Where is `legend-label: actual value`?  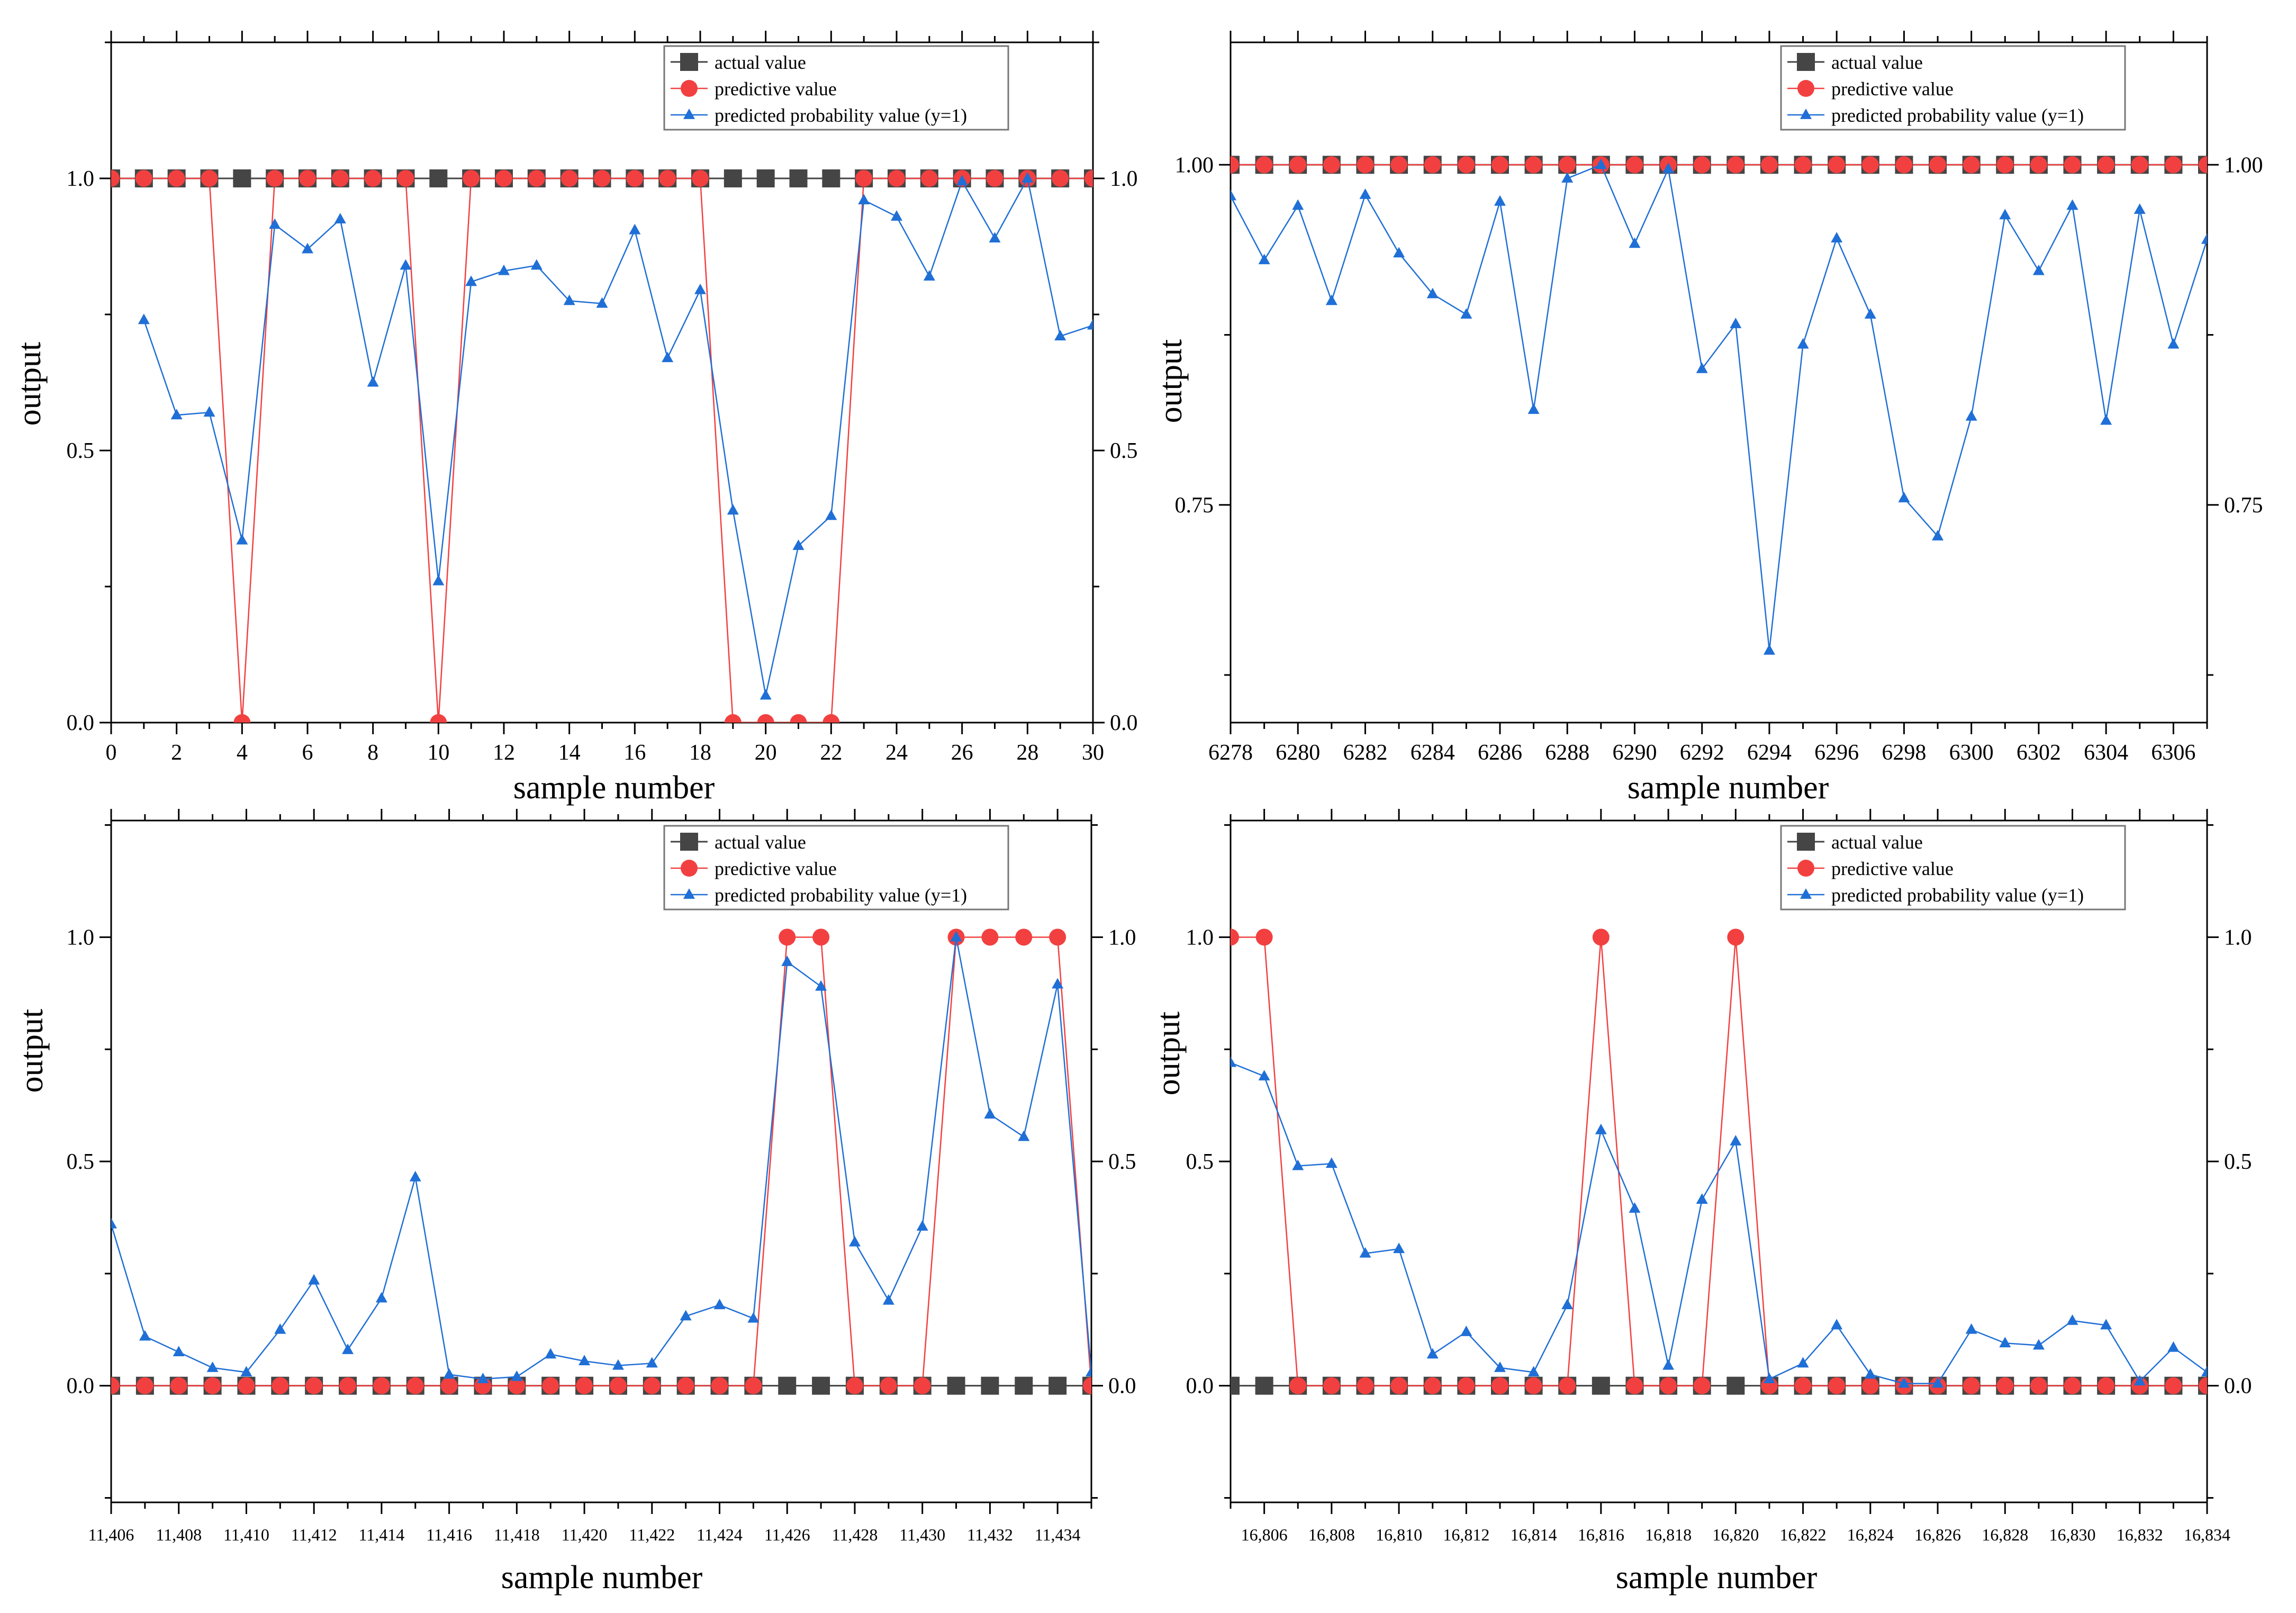
legend-label: actual value is located at coordinates (1877, 843).